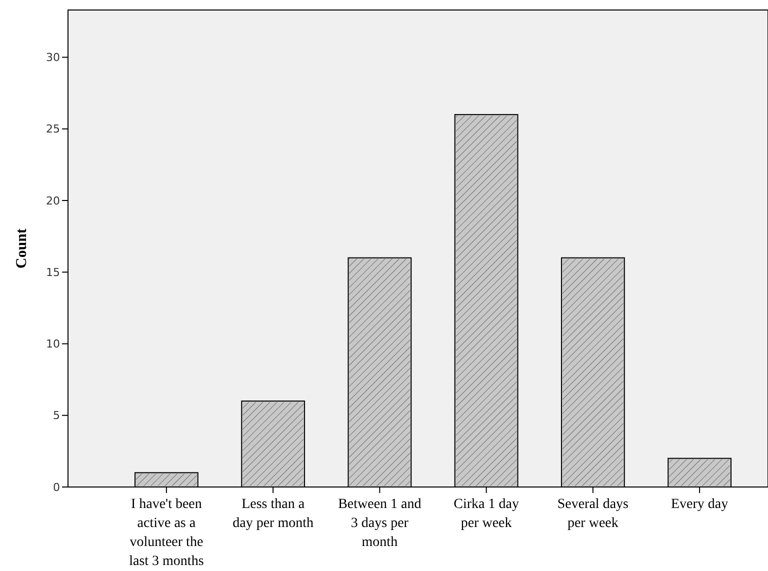 This screenshot has width=768, height=571. What do you see at coordinates (53, 201) in the screenshot?
I see `y-tick-label: 20` at bounding box center [53, 201].